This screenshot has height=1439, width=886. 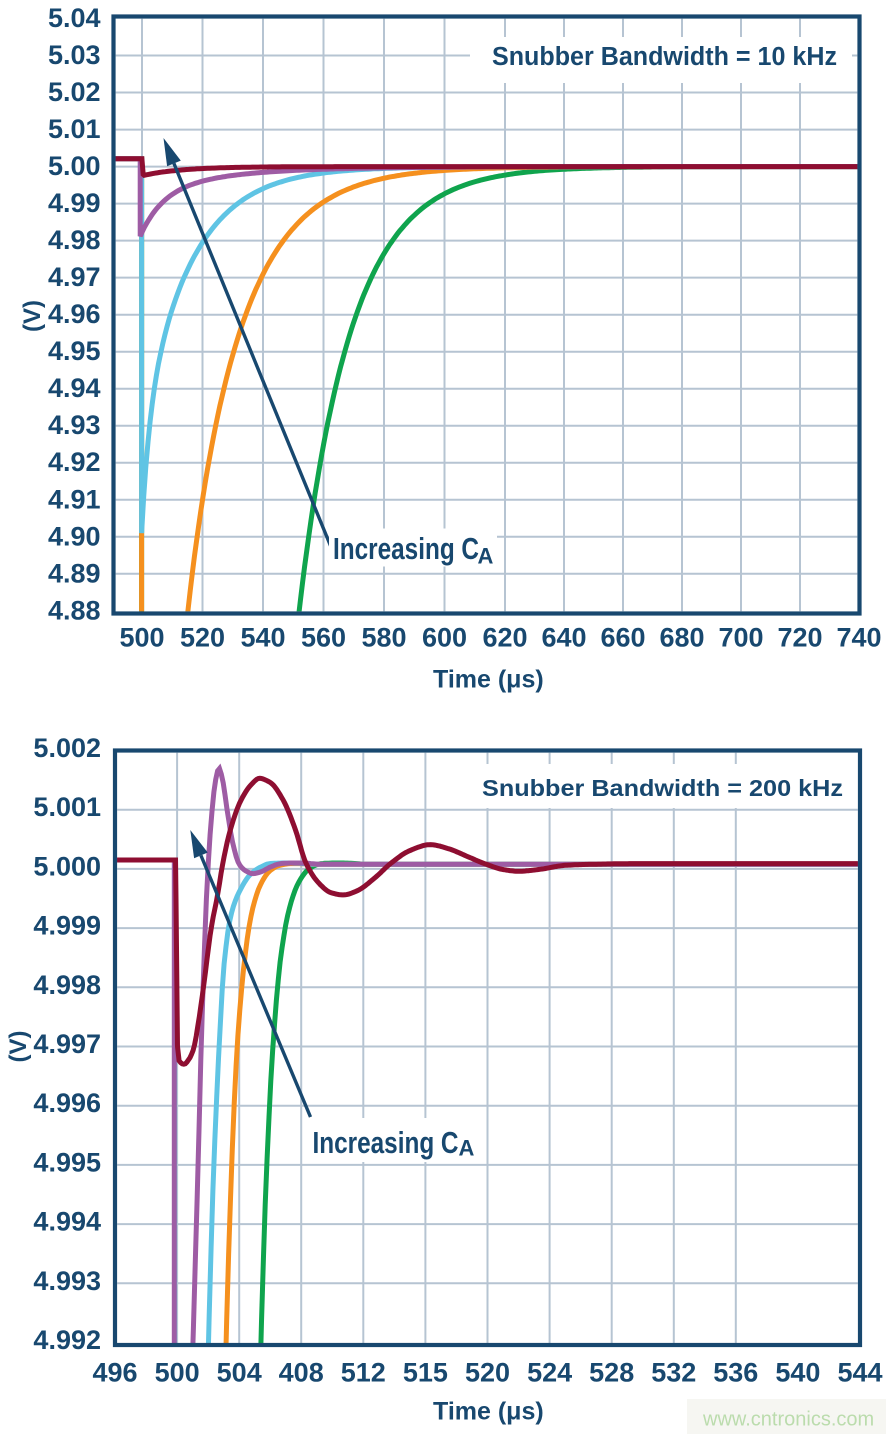 I want to click on svg-text: 720, so click(x=799, y=637).